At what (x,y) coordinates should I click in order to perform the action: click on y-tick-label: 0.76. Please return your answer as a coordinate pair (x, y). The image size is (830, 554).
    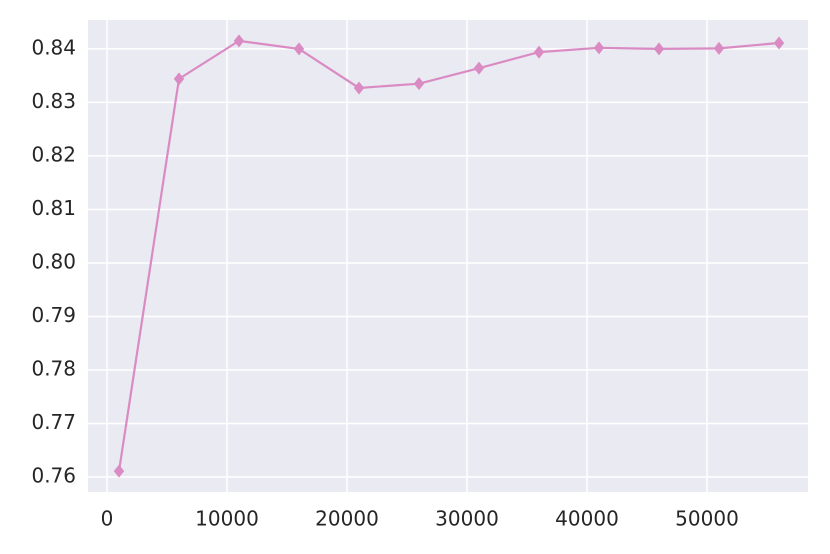
    Looking at the image, I should click on (53, 476).